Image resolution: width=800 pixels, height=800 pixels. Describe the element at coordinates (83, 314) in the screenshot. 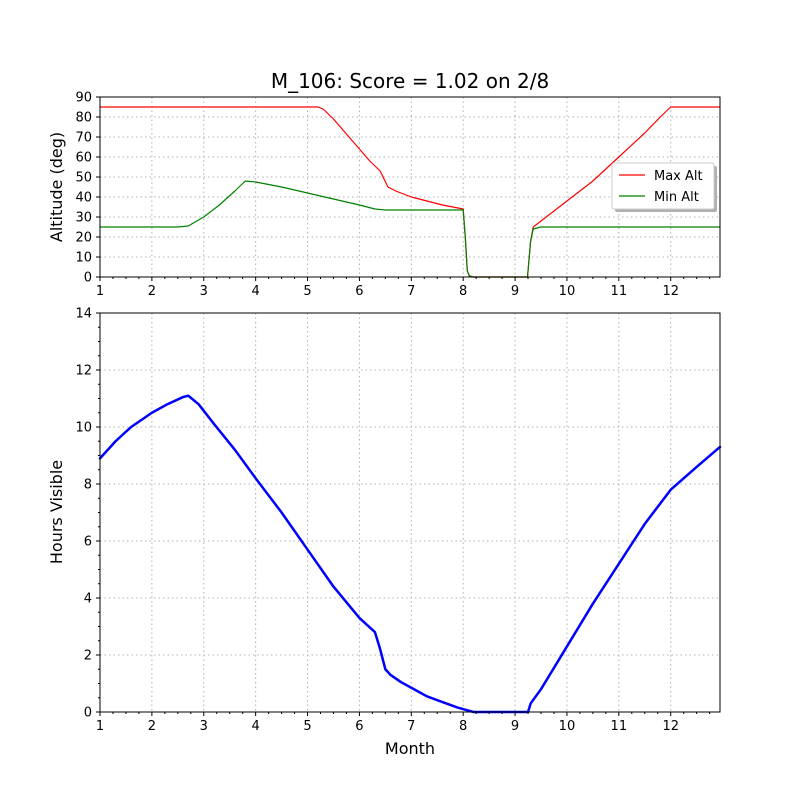

I see `y-tick-label: 14` at that location.